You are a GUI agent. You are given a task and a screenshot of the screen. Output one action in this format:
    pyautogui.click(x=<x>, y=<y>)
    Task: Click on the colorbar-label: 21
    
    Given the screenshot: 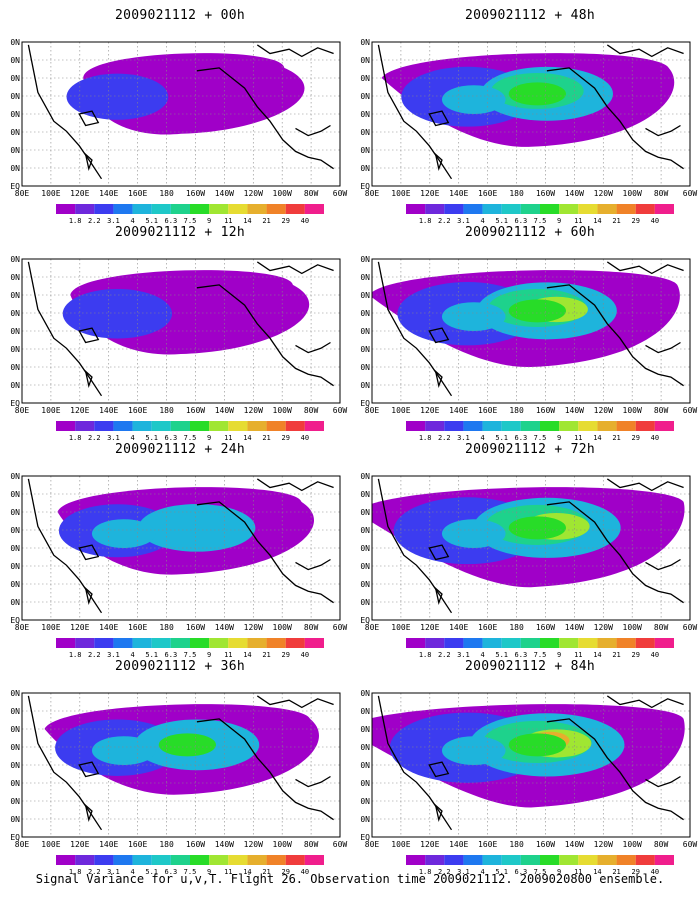 What is the action you would take?
    pyautogui.click(x=266, y=438)
    